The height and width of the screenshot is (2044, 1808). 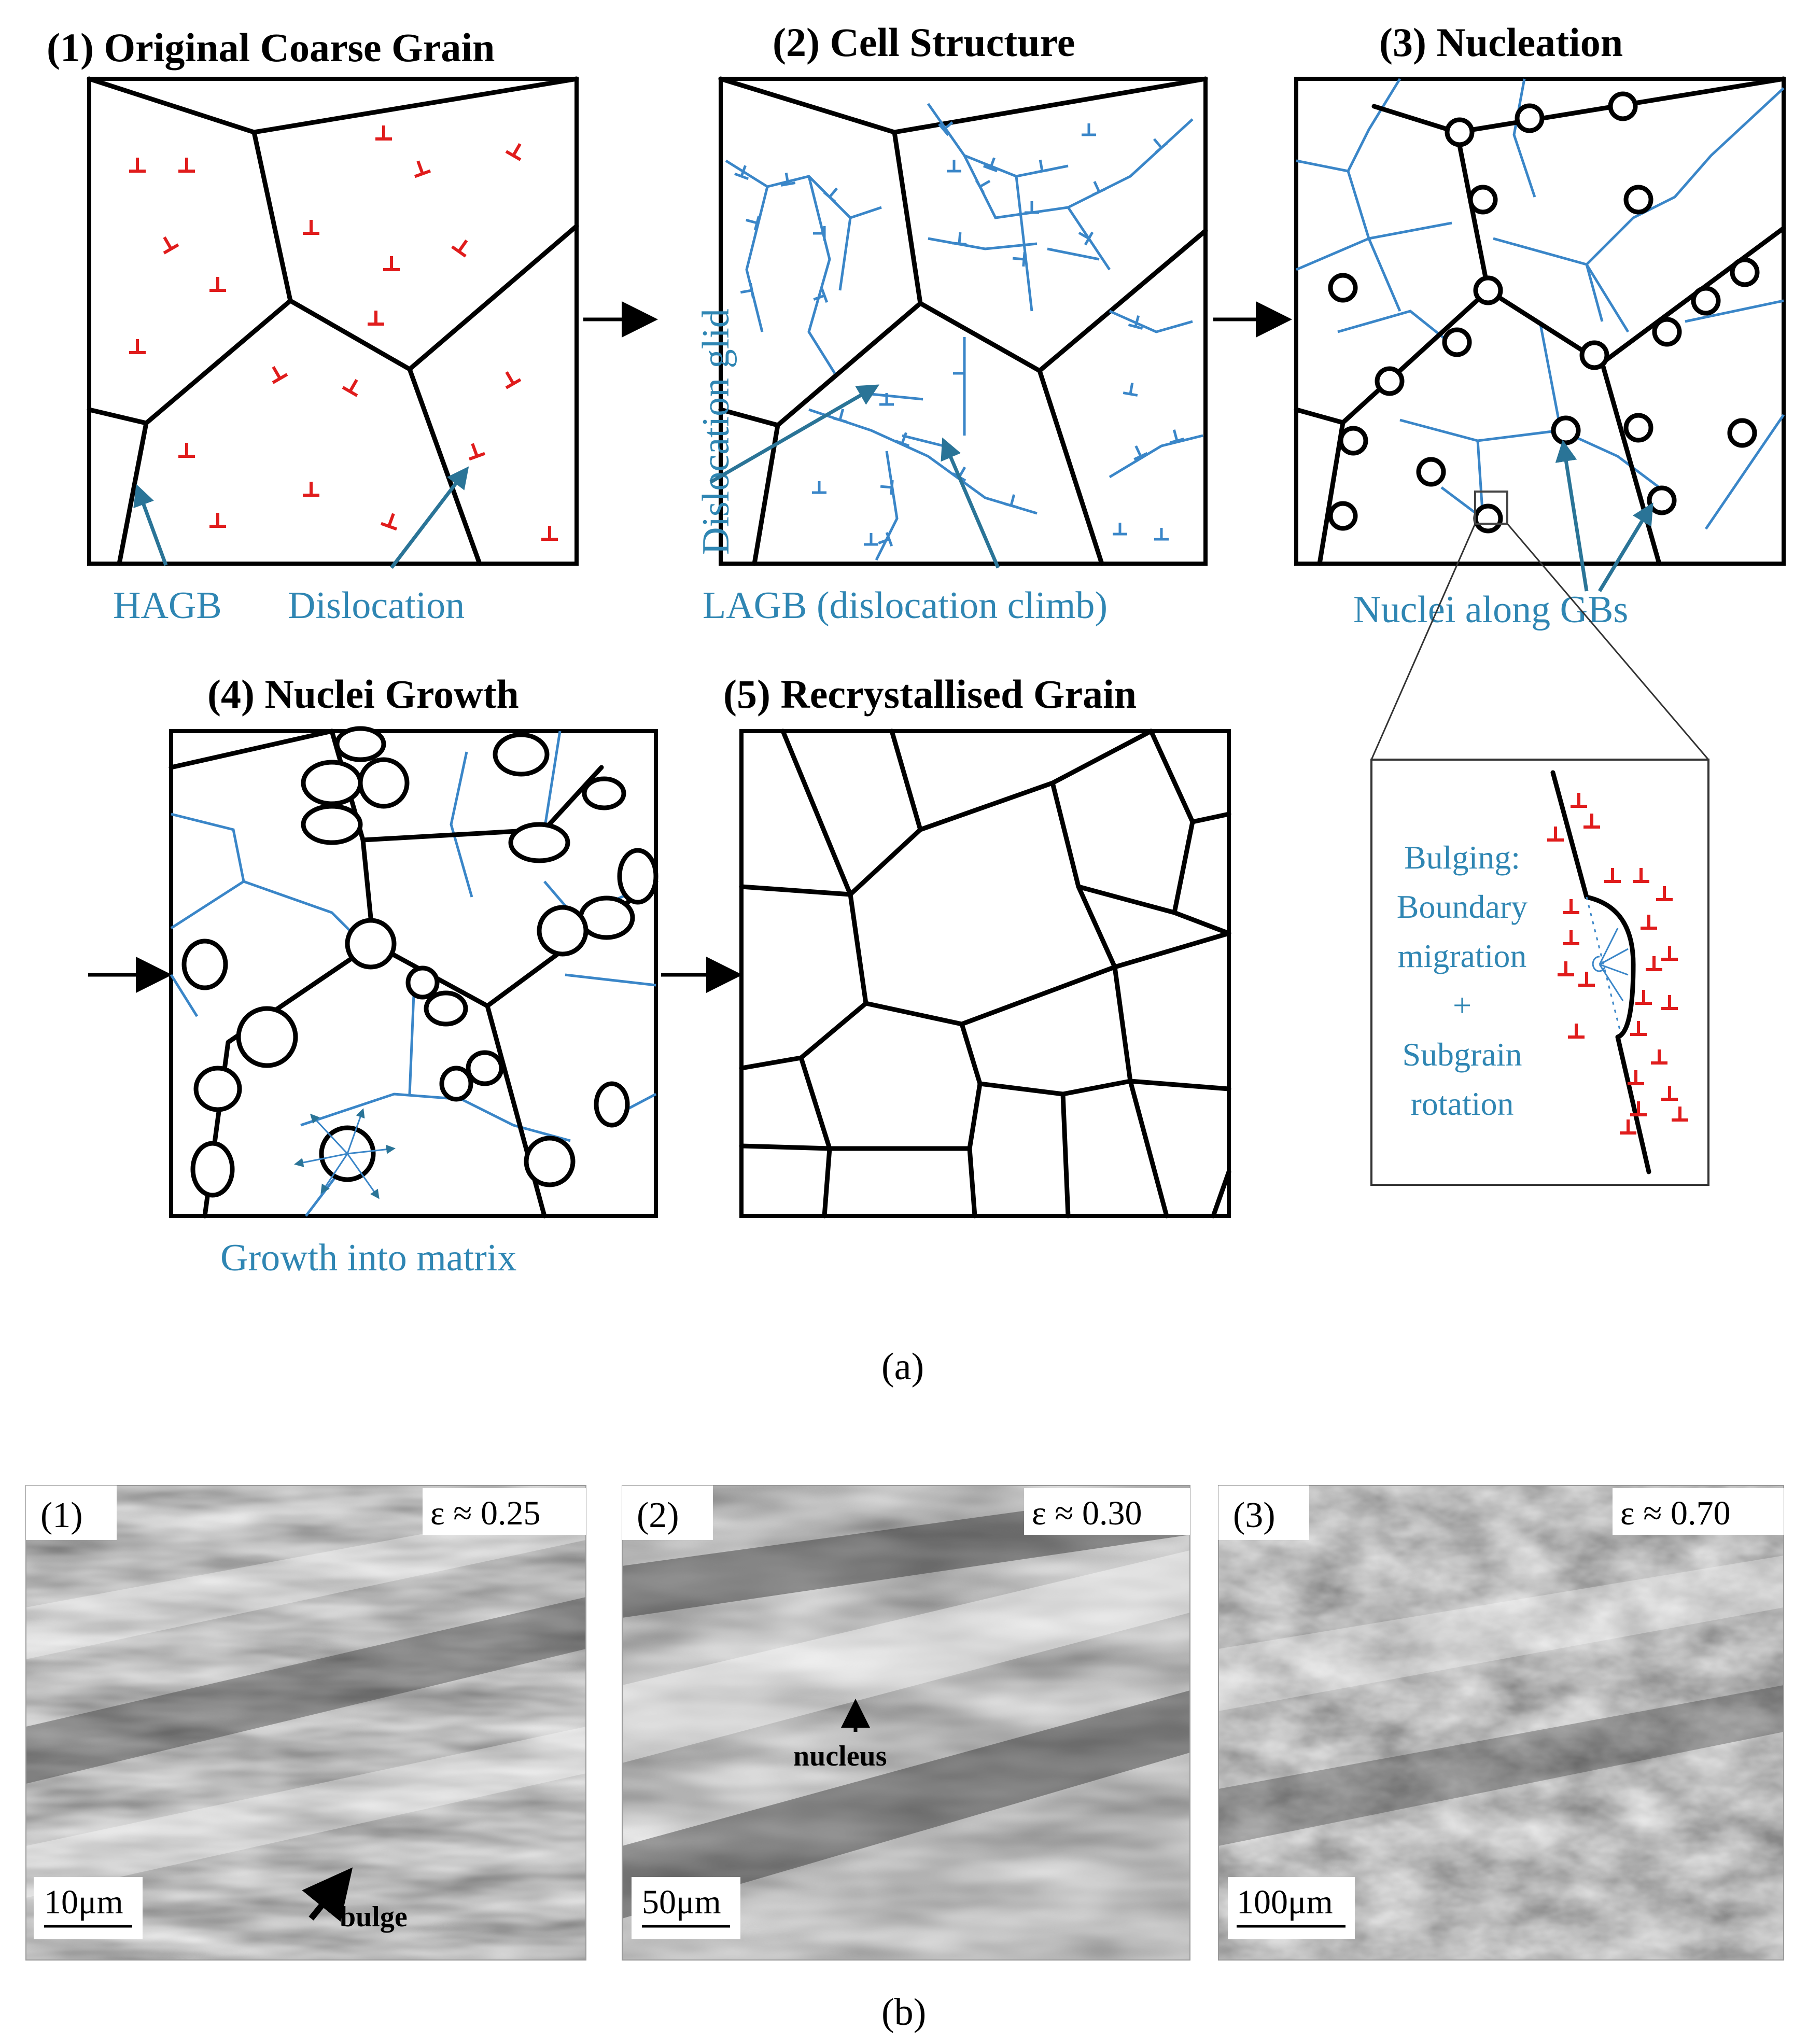 What do you see at coordinates (924, 42) in the screenshot?
I see `panel-2-title: (2) Cell Structure` at bounding box center [924, 42].